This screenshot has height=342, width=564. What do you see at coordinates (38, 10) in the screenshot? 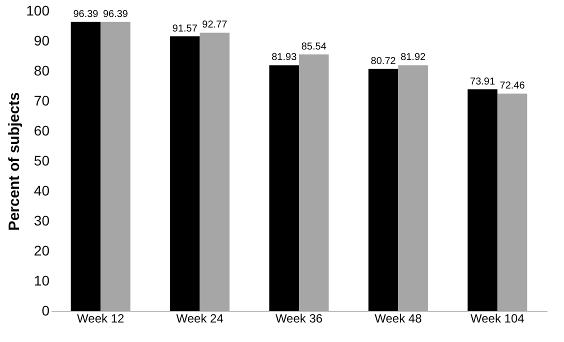
I see `y-tick-label: 100` at bounding box center [38, 10].